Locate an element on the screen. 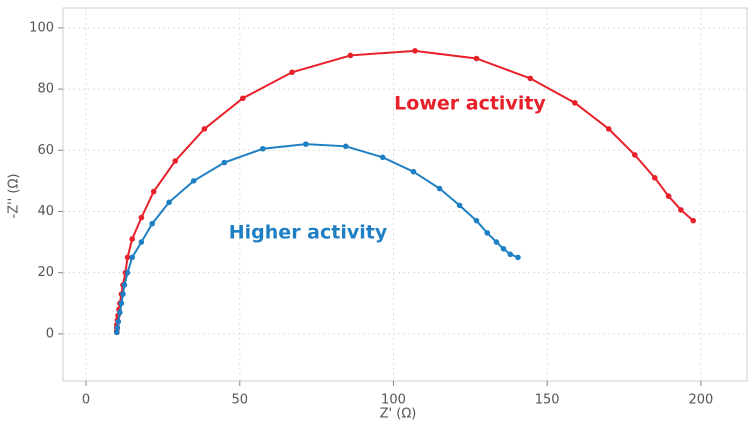 This screenshot has width=750, height=432. y-tick-label: 60 is located at coordinates (45, 150).